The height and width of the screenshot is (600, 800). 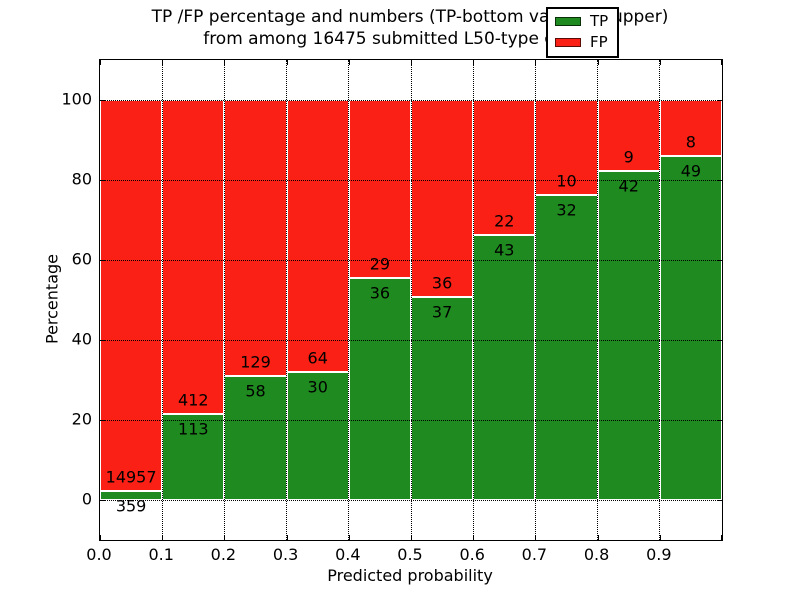 I want to click on tp-count-label: 36, so click(x=380, y=293).